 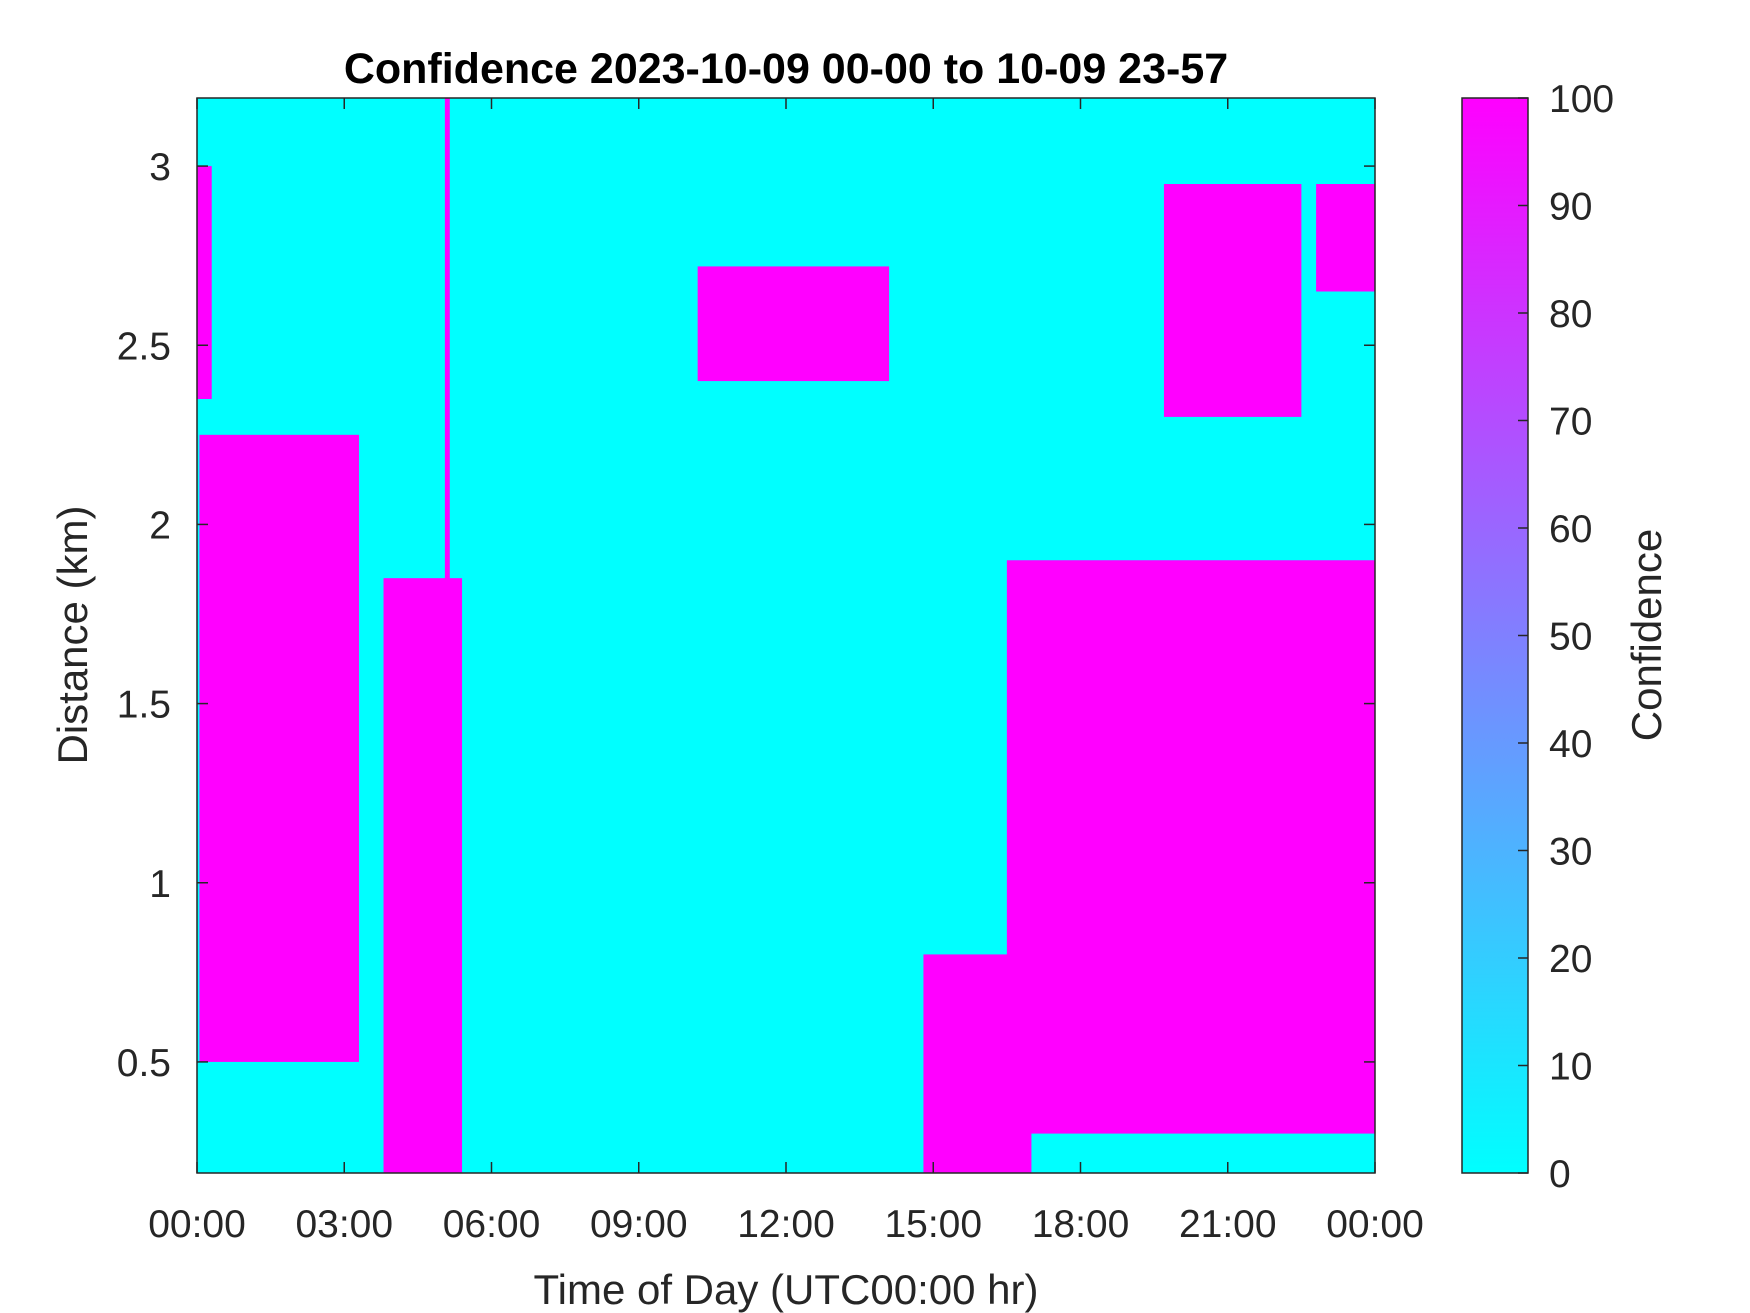 I want to click on x-tick-label: 09:00, so click(x=639, y=1224).